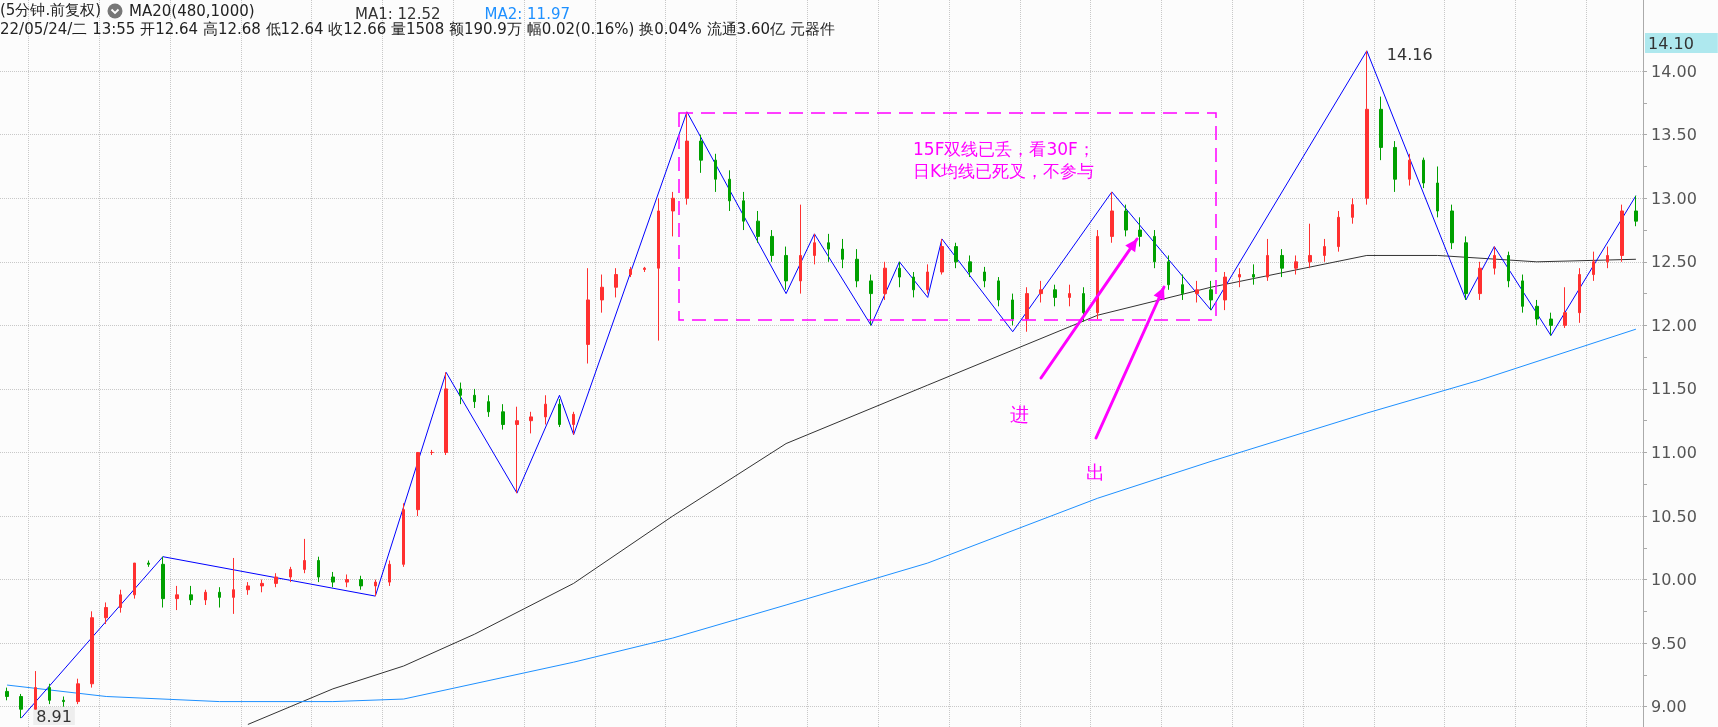  Describe the element at coordinates (1674, 516) in the screenshot. I see `y-tick-label: 10.50` at that location.